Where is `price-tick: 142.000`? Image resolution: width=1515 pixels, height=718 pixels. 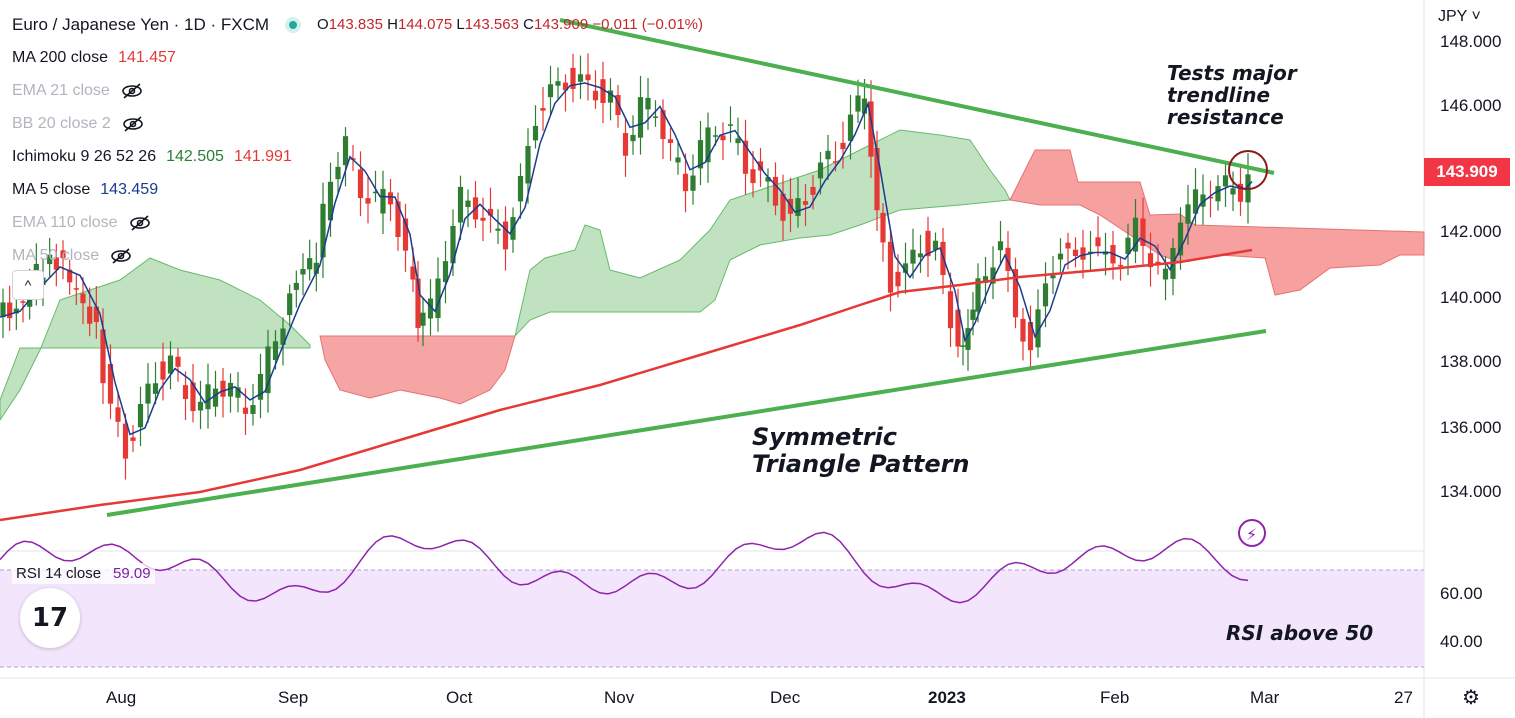 price-tick: 142.000 is located at coordinates (1471, 231).